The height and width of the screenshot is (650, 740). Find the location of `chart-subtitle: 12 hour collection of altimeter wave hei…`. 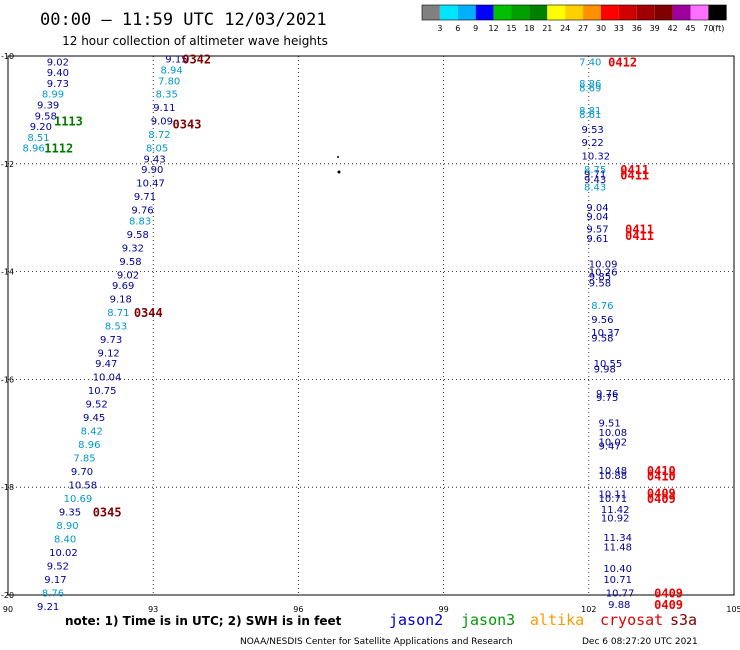

chart-subtitle: 12 hour collection of altimeter wave hei… is located at coordinates (195, 41).